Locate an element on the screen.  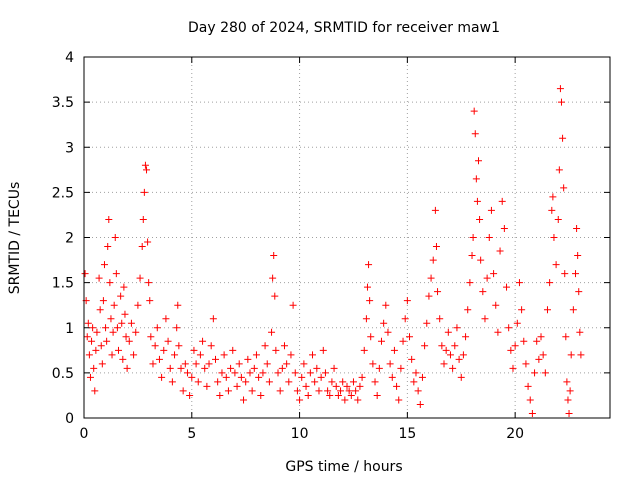
x-tick-label: 15 is located at coordinates (407, 434).